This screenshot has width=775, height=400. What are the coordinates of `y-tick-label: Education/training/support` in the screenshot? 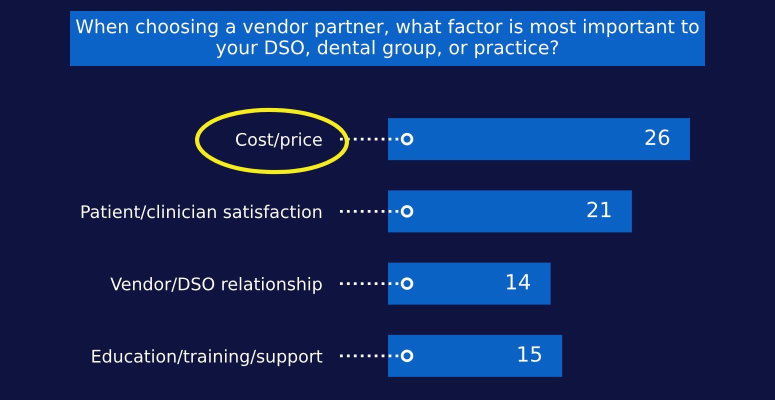 It's located at (207, 357).